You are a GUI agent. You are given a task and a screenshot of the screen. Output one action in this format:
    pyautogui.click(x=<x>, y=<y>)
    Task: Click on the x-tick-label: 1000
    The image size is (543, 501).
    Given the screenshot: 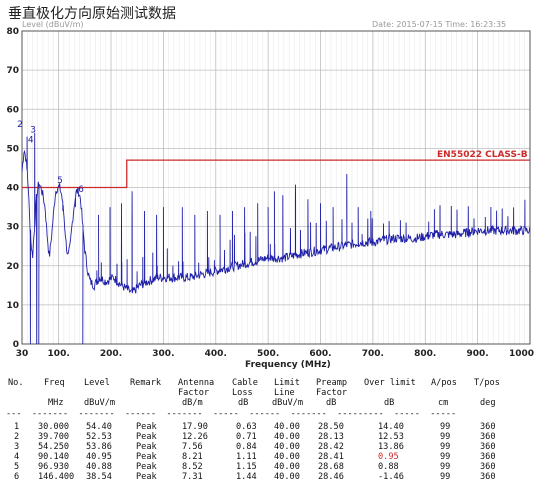 What is the action you would take?
    pyautogui.click(x=521, y=354)
    